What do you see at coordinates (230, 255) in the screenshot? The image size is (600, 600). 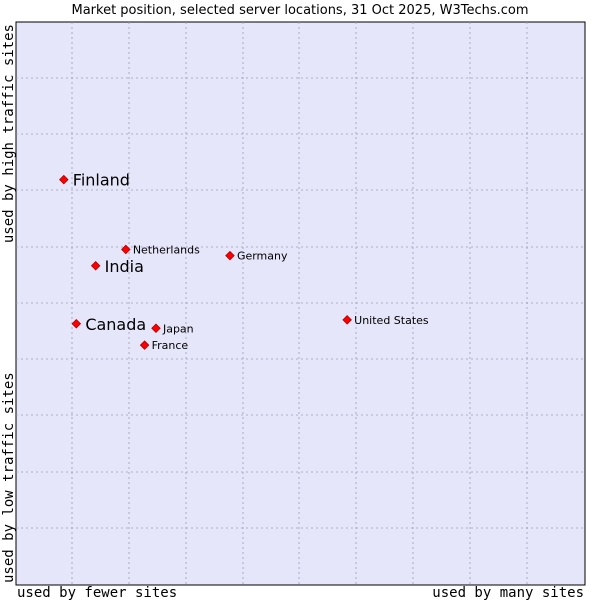 I see `point-marker-germany` at bounding box center [230, 255].